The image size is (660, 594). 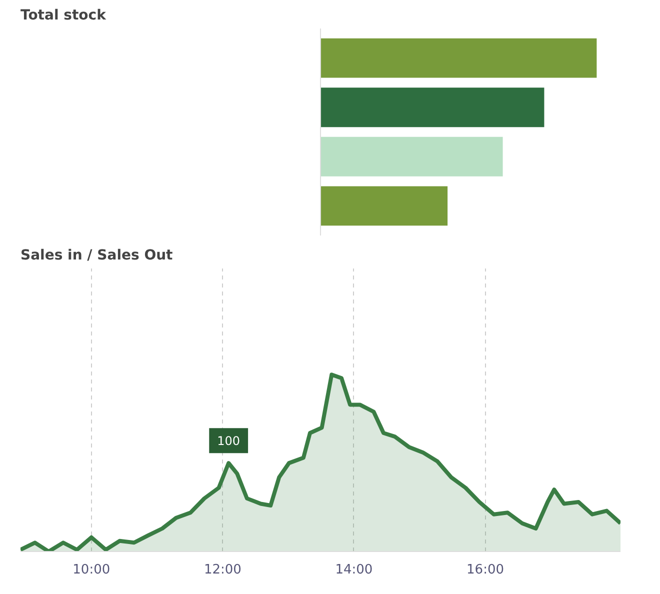 What do you see at coordinates (91, 570) in the screenshot?
I see `x-tick-label: 10:00` at bounding box center [91, 570].